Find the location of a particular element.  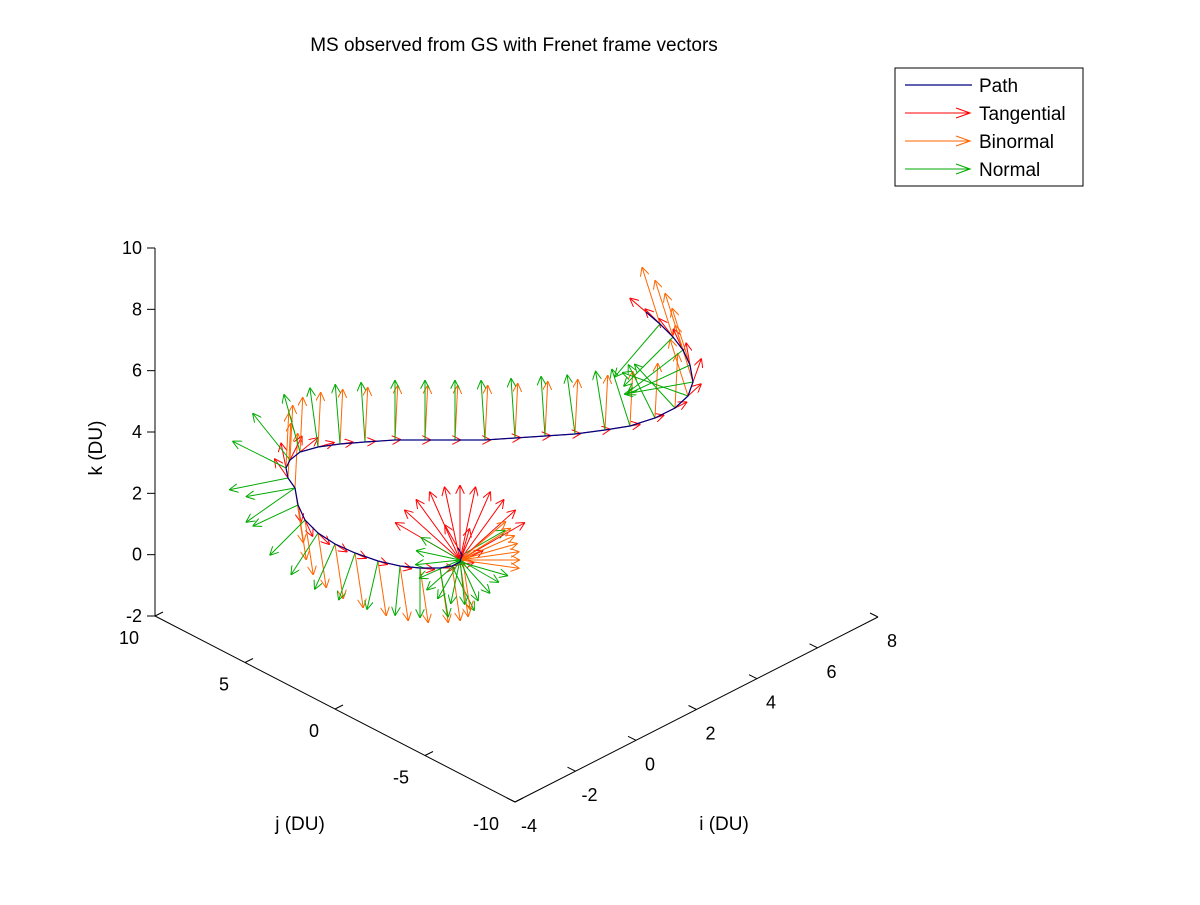

k-tick-label: 0 is located at coordinates (137, 555).